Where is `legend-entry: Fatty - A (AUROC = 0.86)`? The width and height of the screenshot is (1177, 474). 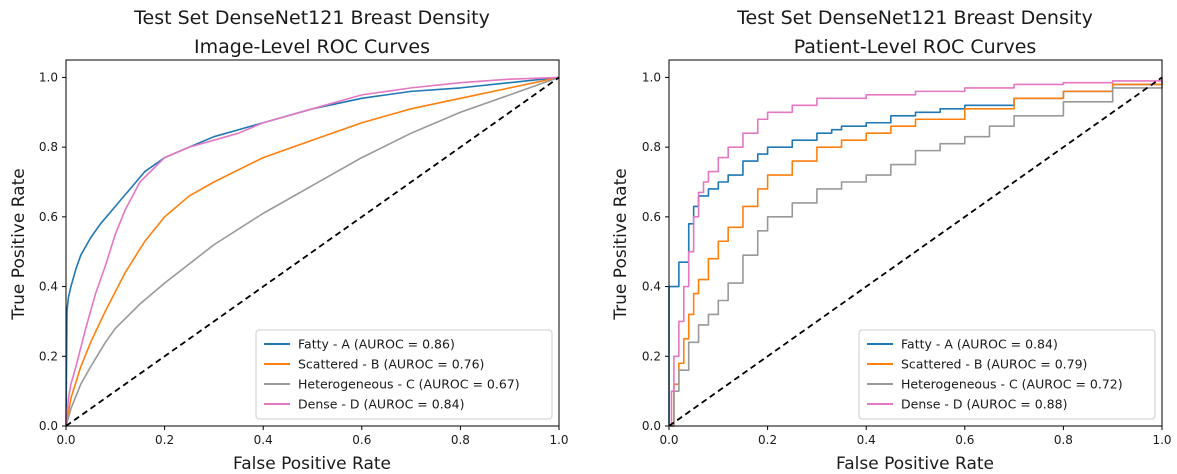
legend-entry: Fatty - A (AUROC = 0.86) is located at coordinates (376, 344).